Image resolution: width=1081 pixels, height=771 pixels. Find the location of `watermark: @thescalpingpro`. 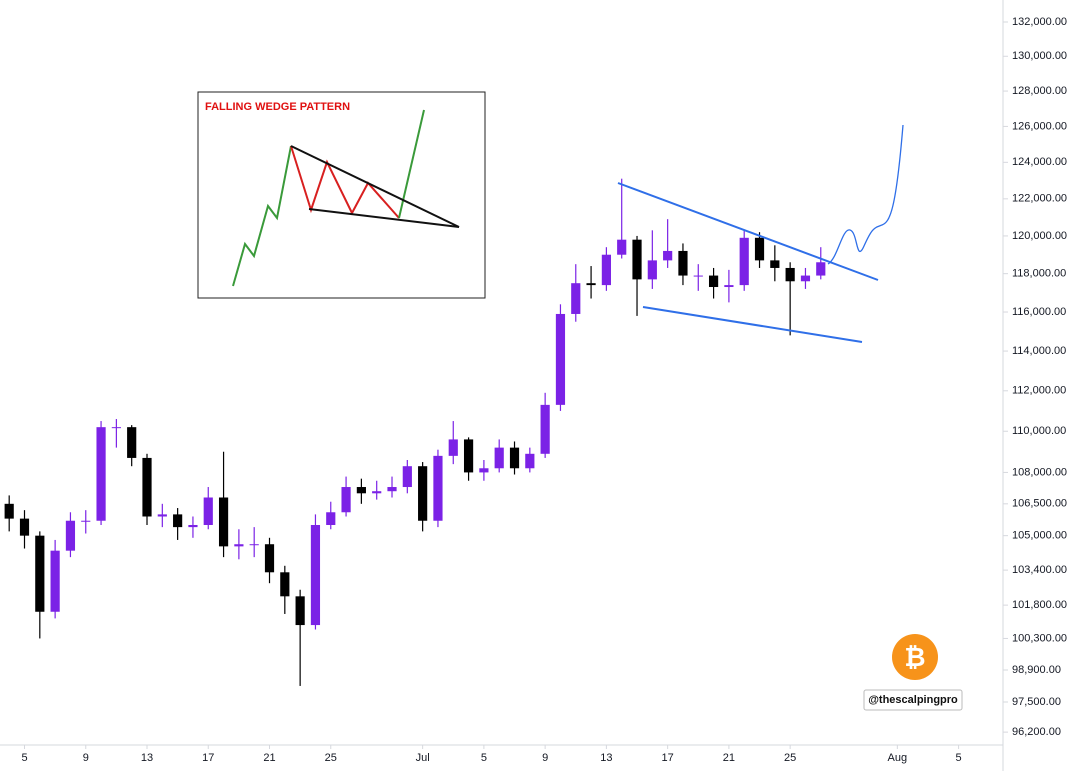

watermark: @thescalpingpro is located at coordinates (913, 700).